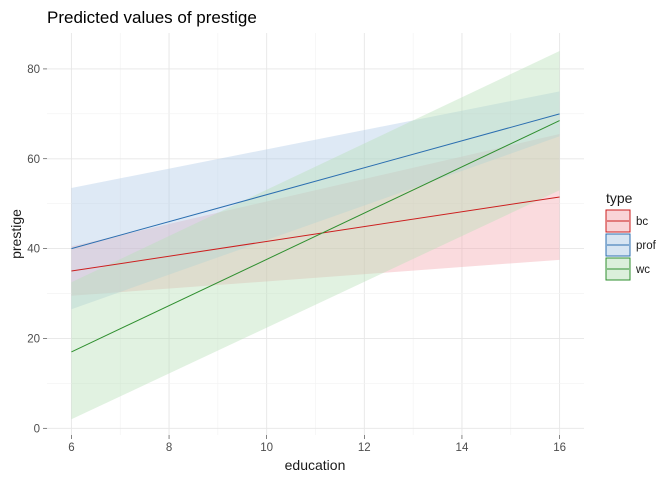 The image size is (672, 480). Describe the element at coordinates (646, 246) in the screenshot. I see `legend-label-prof: prof` at that location.